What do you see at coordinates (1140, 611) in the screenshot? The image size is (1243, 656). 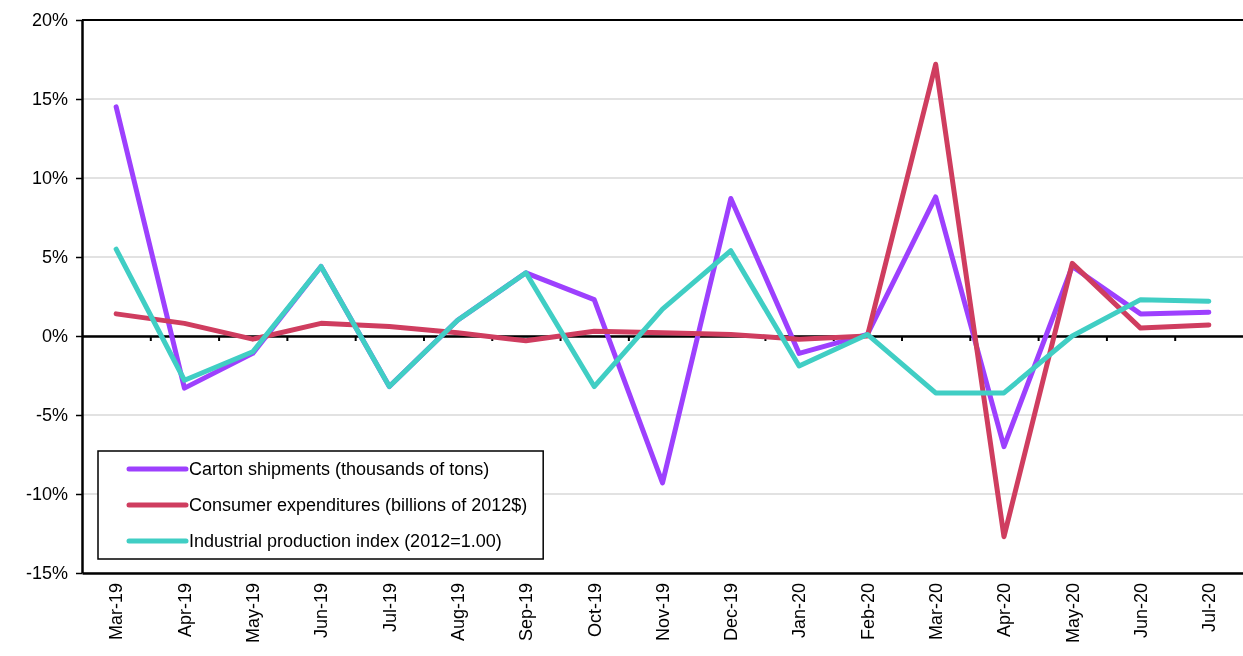 I see `x-tick-label: Jun-20` at bounding box center [1140, 611].